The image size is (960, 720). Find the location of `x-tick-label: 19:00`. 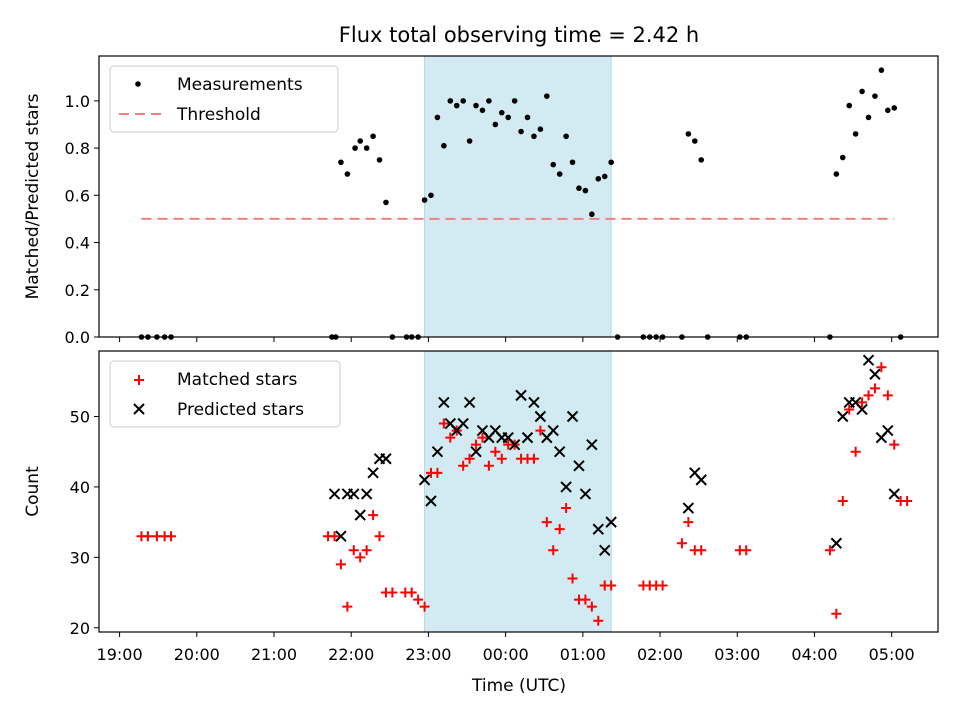

x-tick-label: 19:00 is located at coordinates (120, 654).